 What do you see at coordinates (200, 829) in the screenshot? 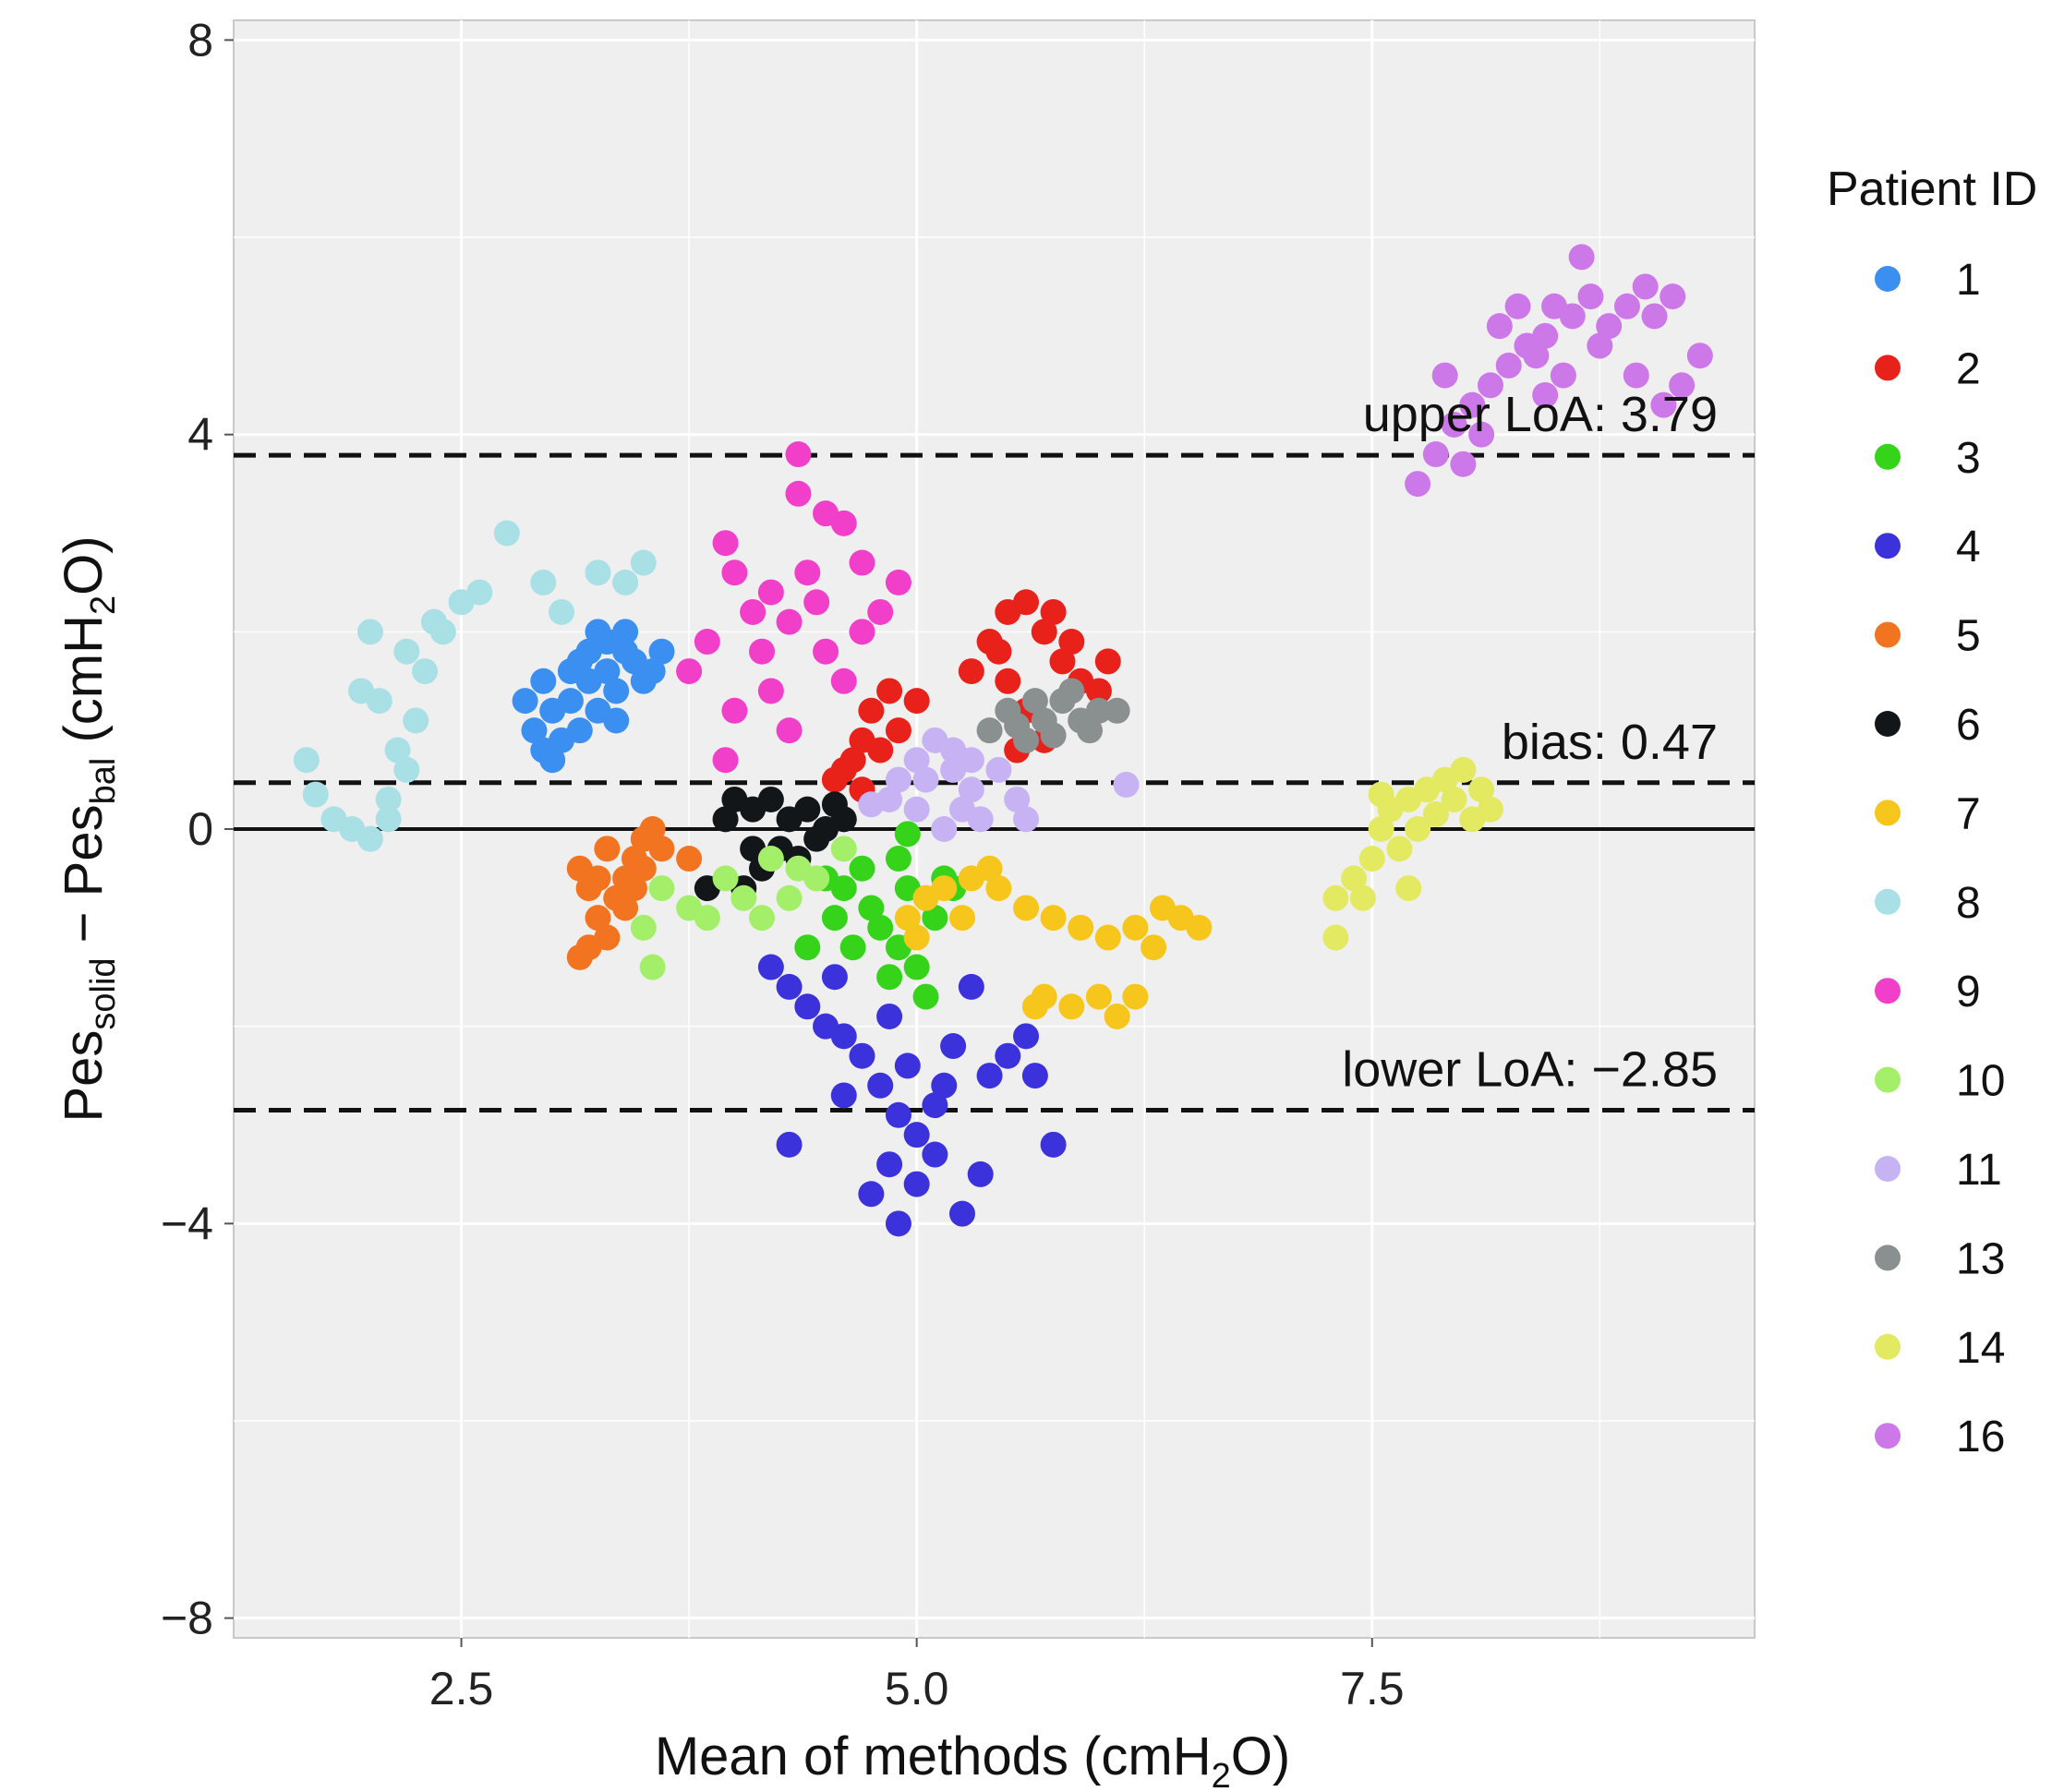
I see `y-tick-label: 0` at bounding box center [200, 829].